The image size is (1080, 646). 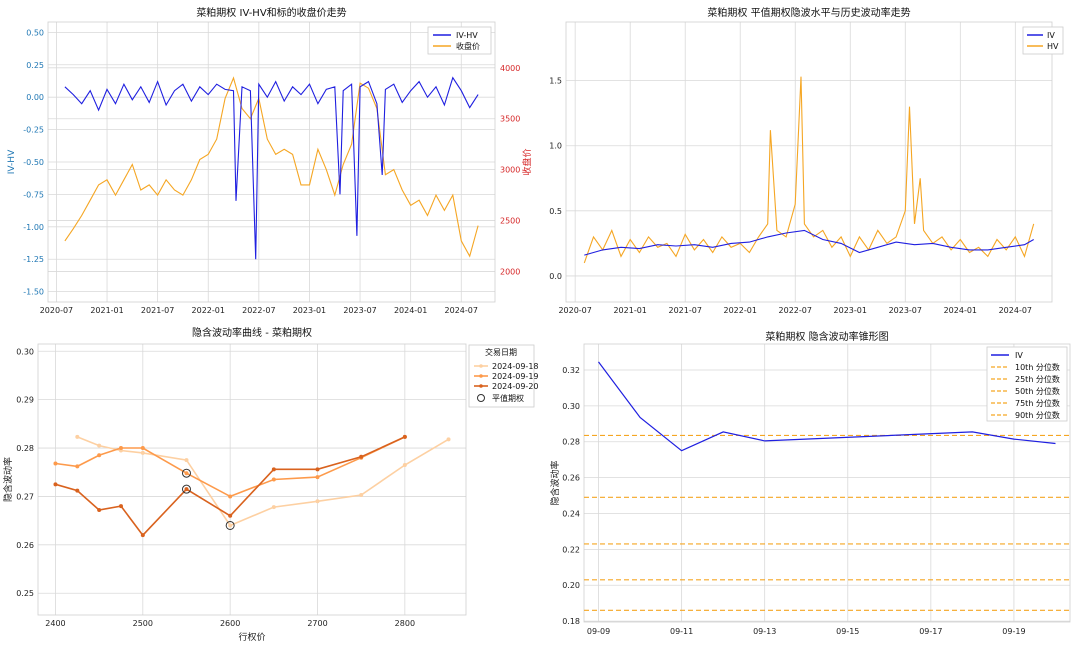 I want to click on x-tick-label: 2400, so click(x=55, y=623).